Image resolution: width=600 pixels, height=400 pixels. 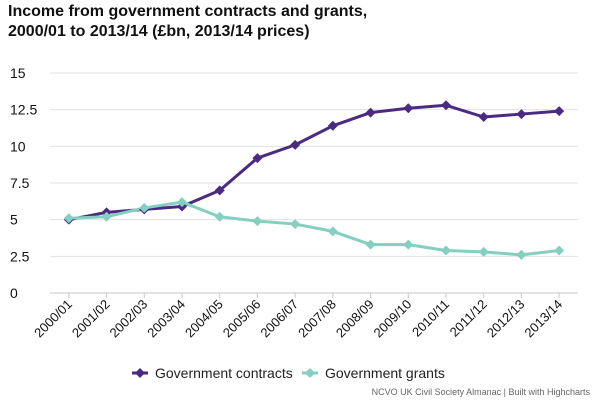 I want to click on y-tick-label: 10, so click(x=18, y=146).